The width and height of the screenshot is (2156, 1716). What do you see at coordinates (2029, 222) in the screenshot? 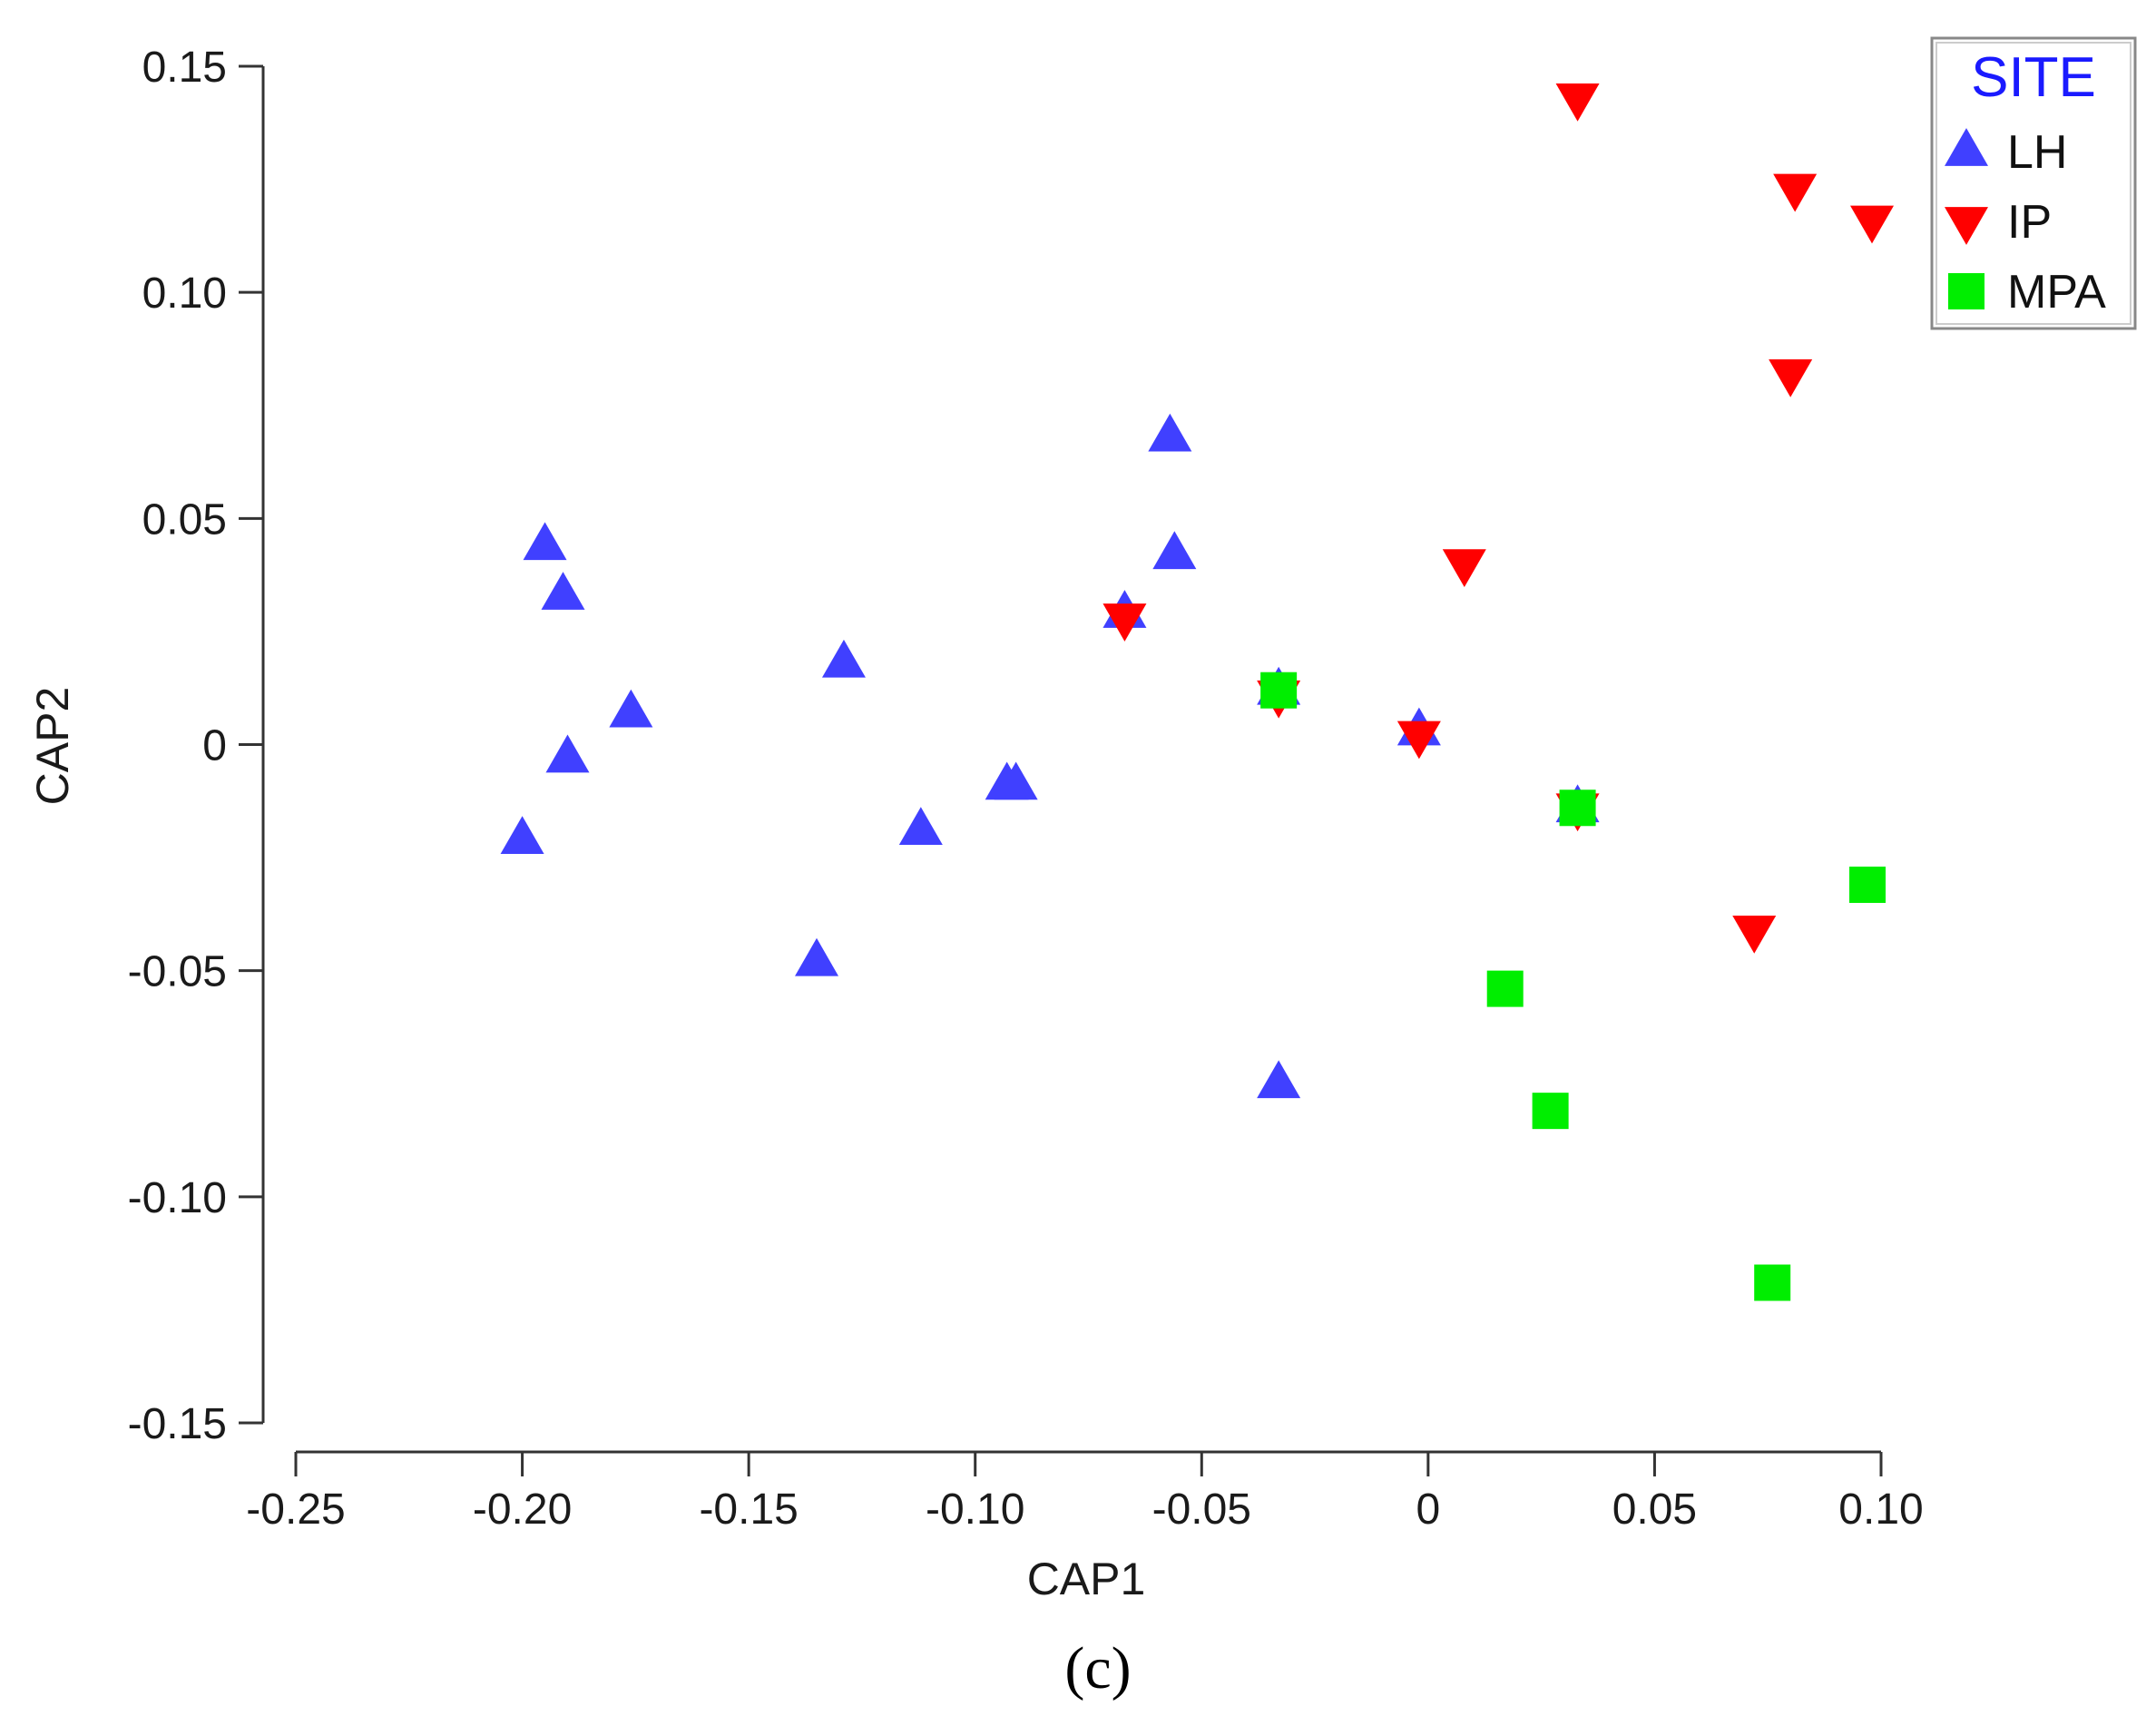
I see `legend-label-ip: IP` at bounding box center [2029, 222].